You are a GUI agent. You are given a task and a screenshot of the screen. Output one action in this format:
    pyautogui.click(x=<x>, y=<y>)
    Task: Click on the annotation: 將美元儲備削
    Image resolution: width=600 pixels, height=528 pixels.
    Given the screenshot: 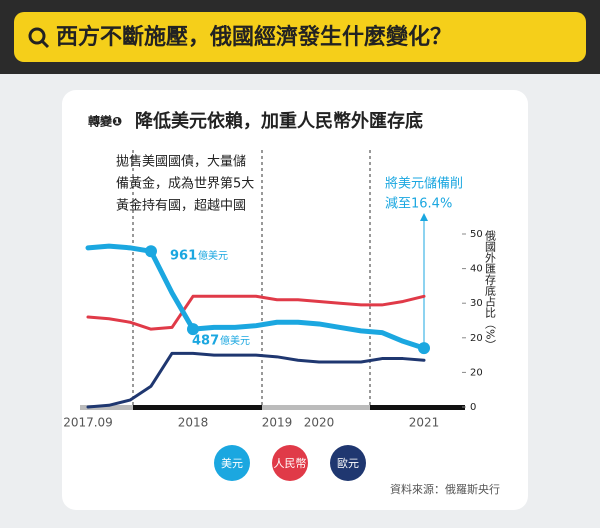 What is the action you would take?
    pyautogui.click(x=424, y=184)
    